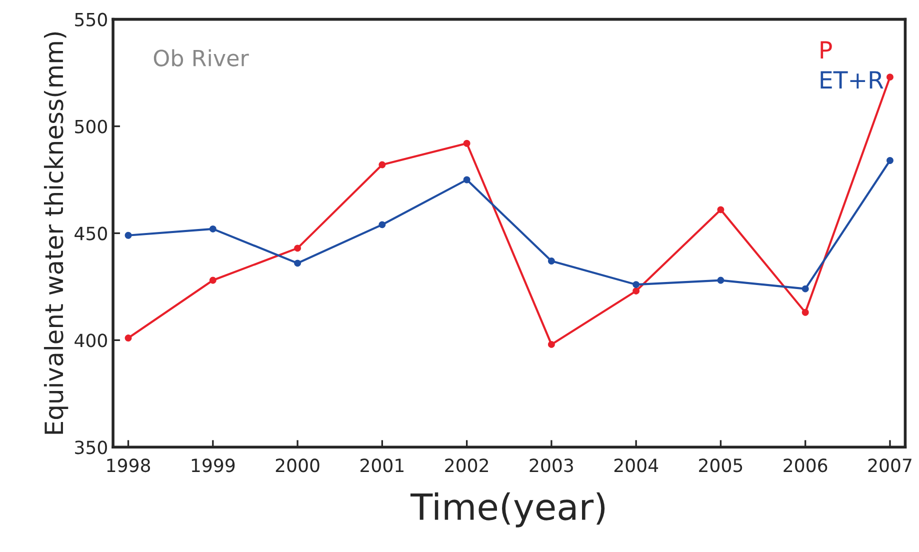 The width and height of the screenshot is (919, 552). Describe the element at coordinates (507, 510) in the screenshot. I see `x-axis-title: Time(year)` at that location.